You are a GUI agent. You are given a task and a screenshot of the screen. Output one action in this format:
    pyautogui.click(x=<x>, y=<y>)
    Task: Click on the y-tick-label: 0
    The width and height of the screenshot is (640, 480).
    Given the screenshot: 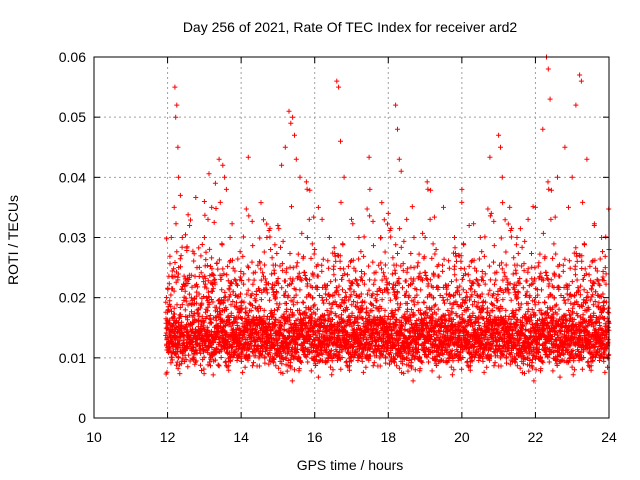 What is the action you would take?
    pyautogui.click(x=82, y=418)
    